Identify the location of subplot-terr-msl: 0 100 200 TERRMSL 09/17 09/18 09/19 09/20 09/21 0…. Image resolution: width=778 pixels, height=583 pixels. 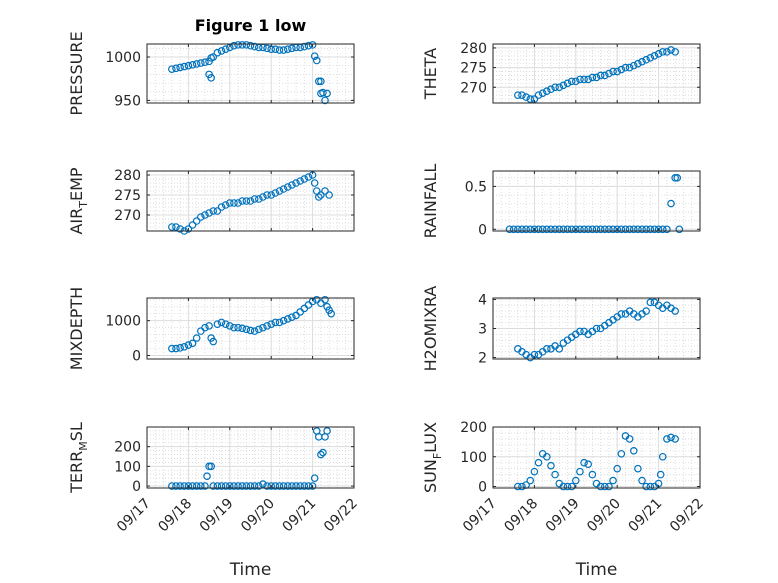
(214, 501).